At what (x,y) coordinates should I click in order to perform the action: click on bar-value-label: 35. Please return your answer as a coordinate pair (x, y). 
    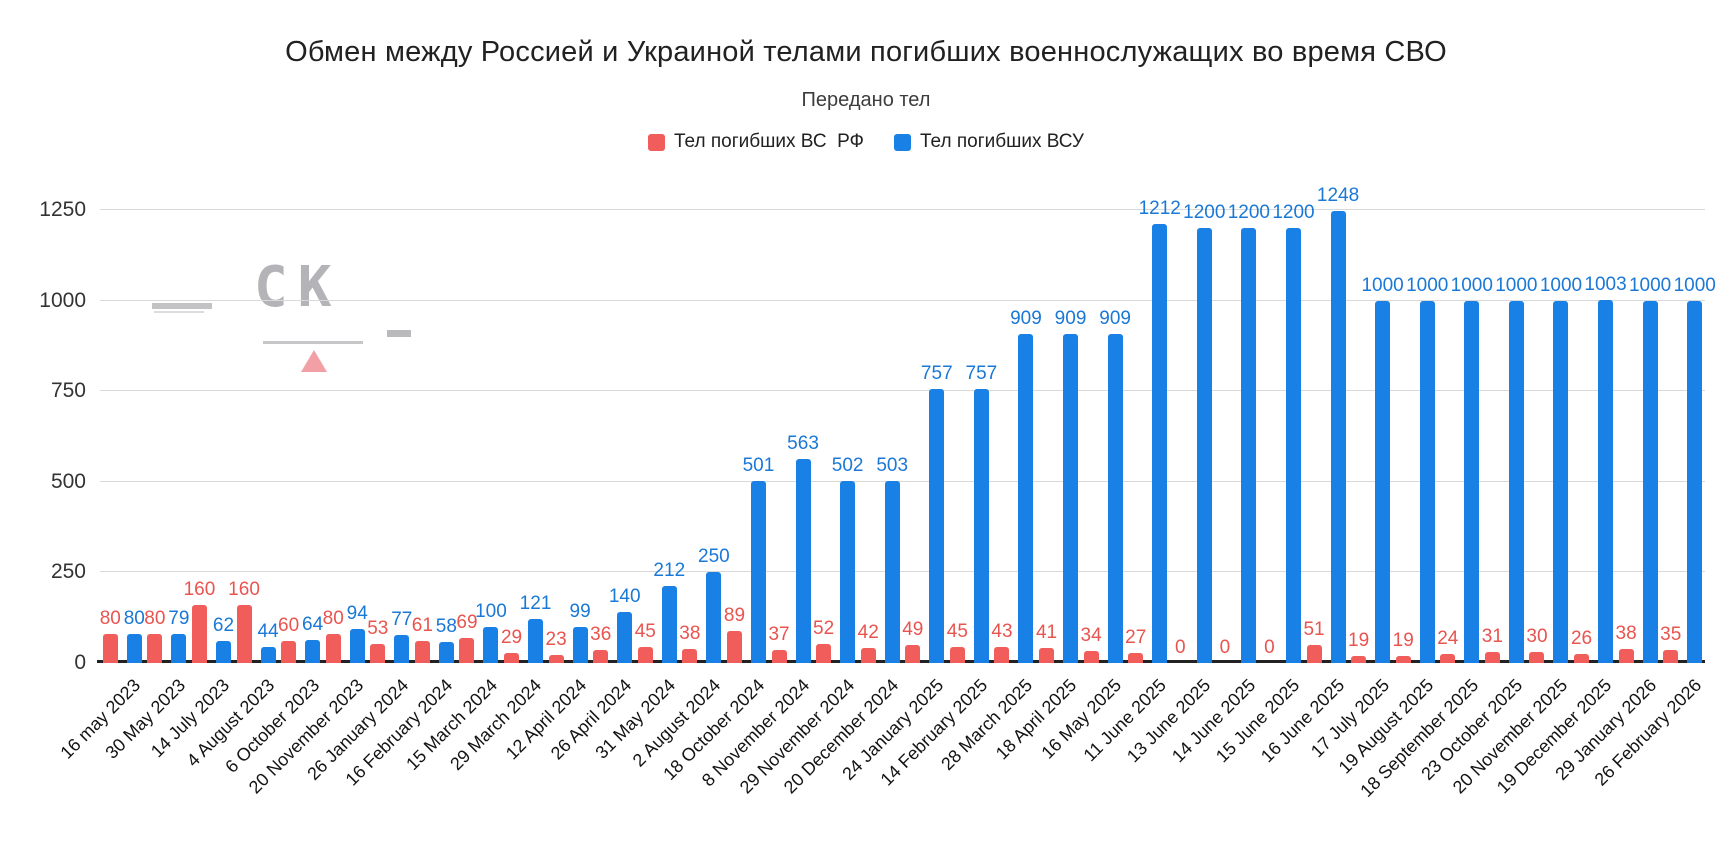
    Looking at the image, I should click on (1671, 635).